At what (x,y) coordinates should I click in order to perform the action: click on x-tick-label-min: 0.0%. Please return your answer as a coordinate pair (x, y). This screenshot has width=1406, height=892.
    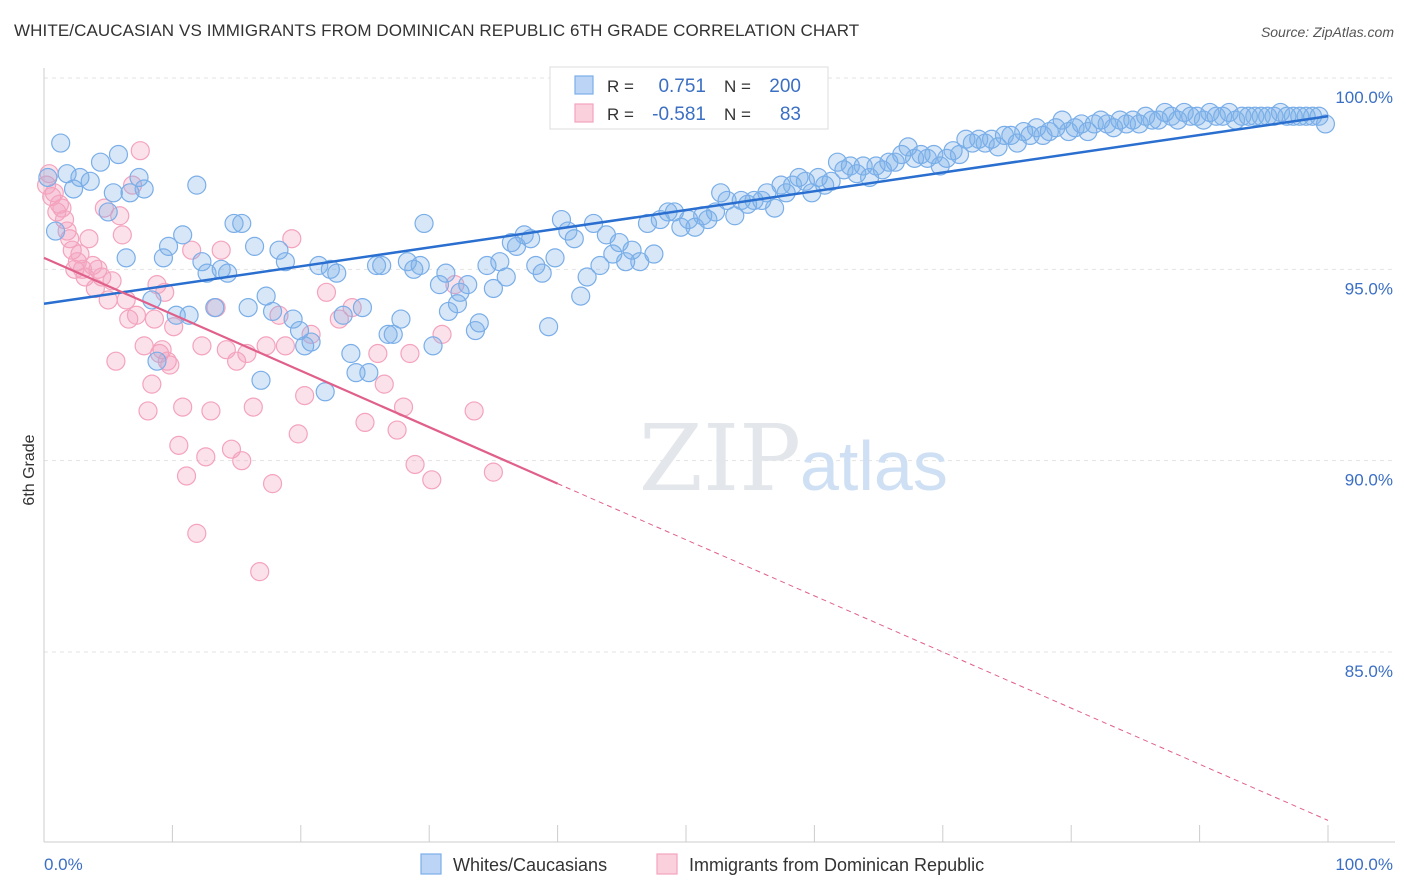
    Looking at the image, I should click on (63, 864).